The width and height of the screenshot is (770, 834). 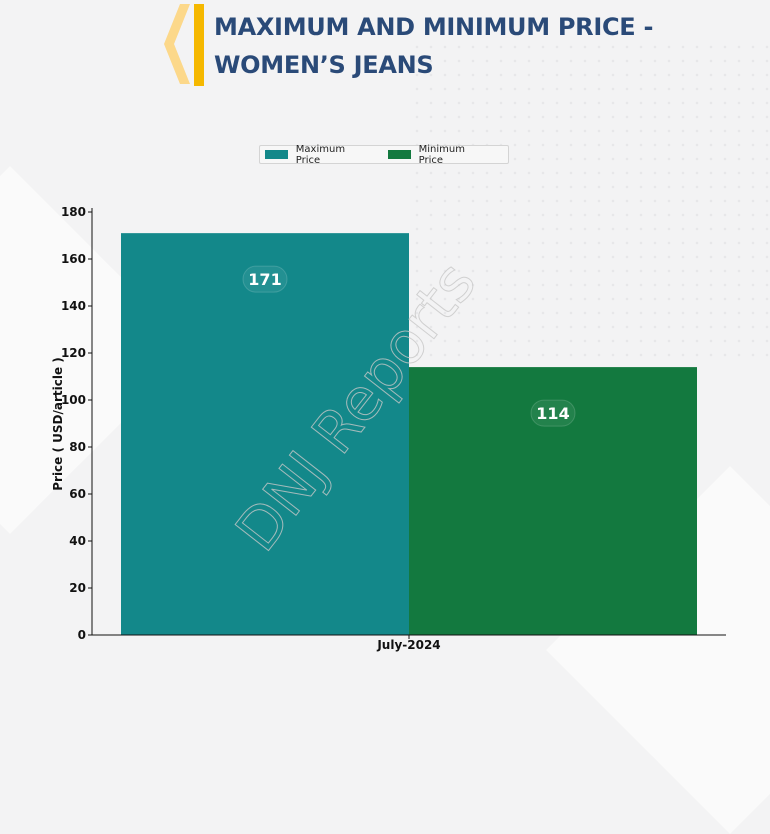 I want to click on title-line-1: MAXIMUM AND MINIMUM PRICE -, so click(x=434, y=27).